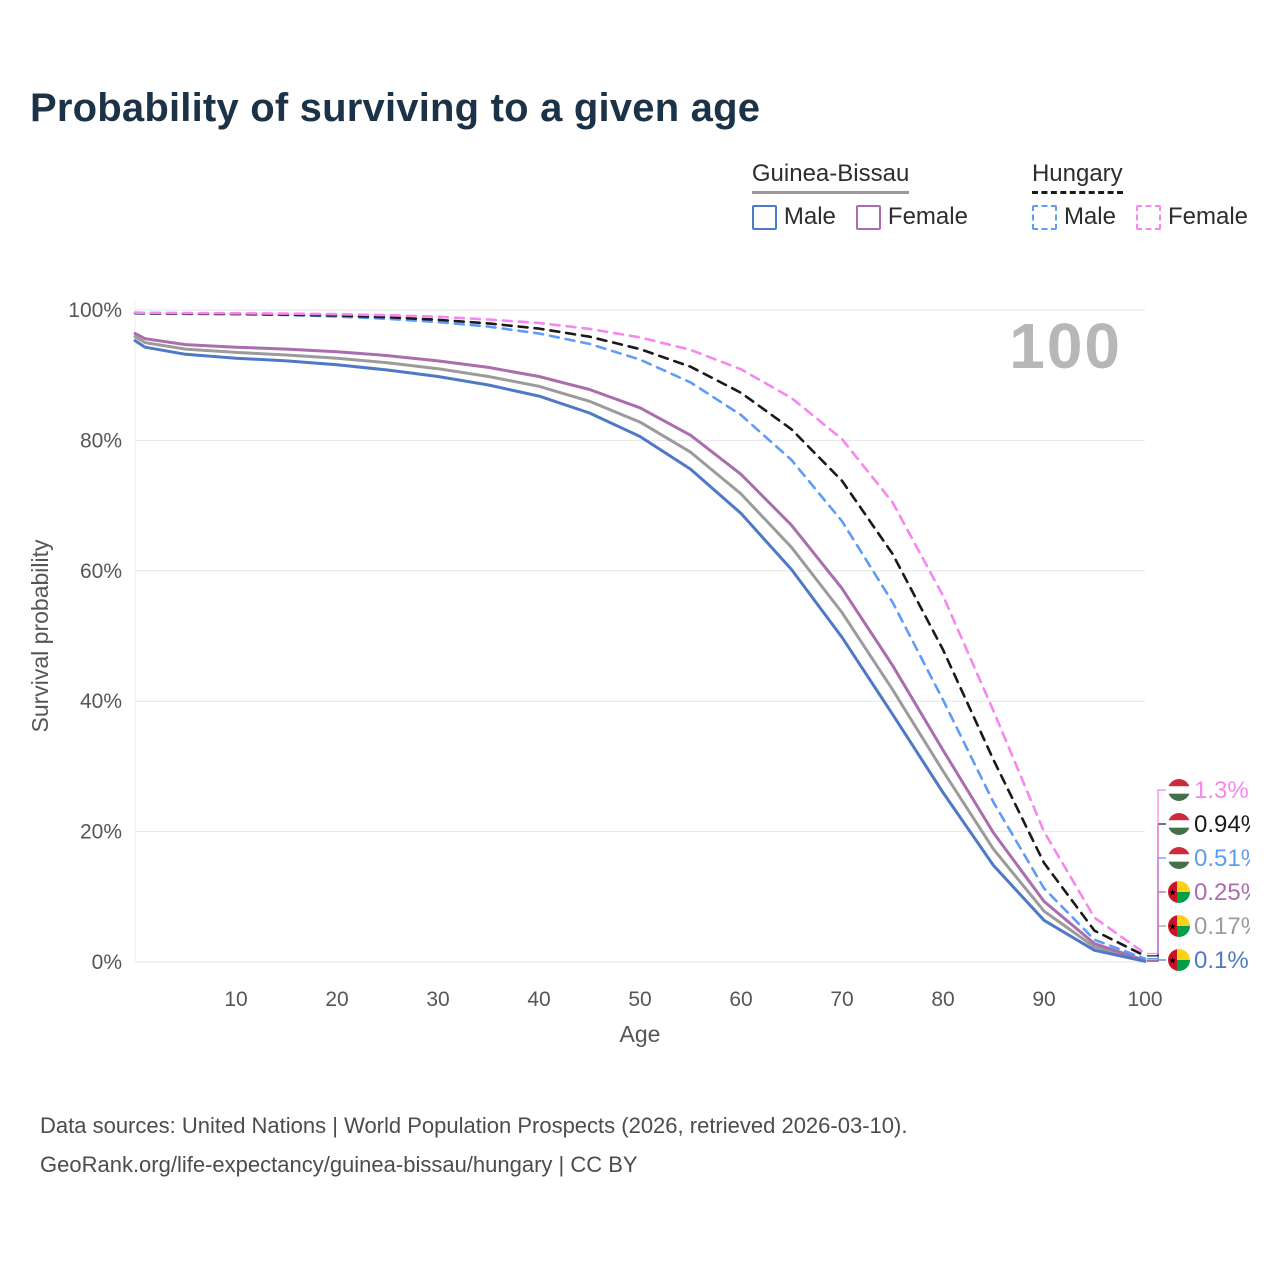 The width and height of the screenshot is (1280, 1280). Describe the element at coordinates (740, 999) in the screenshot. I see `x-tick-label: 60` at that location.